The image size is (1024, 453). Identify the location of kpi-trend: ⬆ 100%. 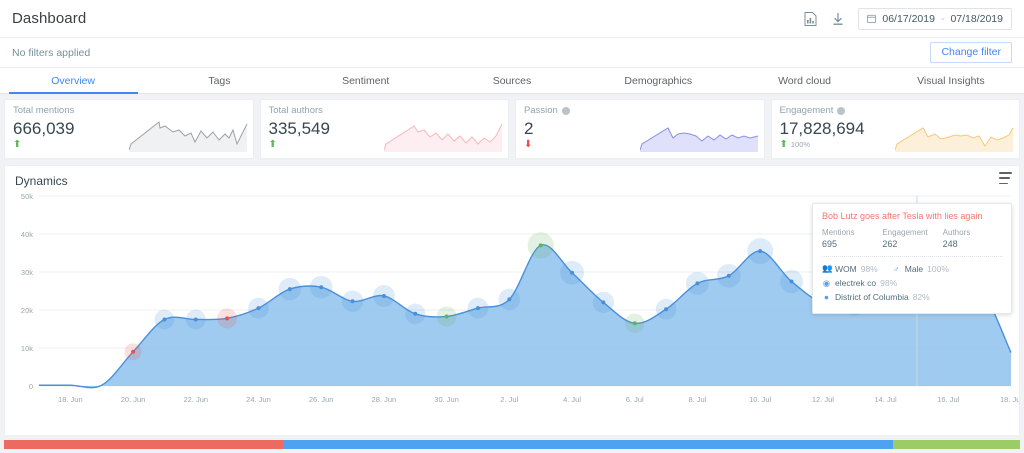
(896, 144).